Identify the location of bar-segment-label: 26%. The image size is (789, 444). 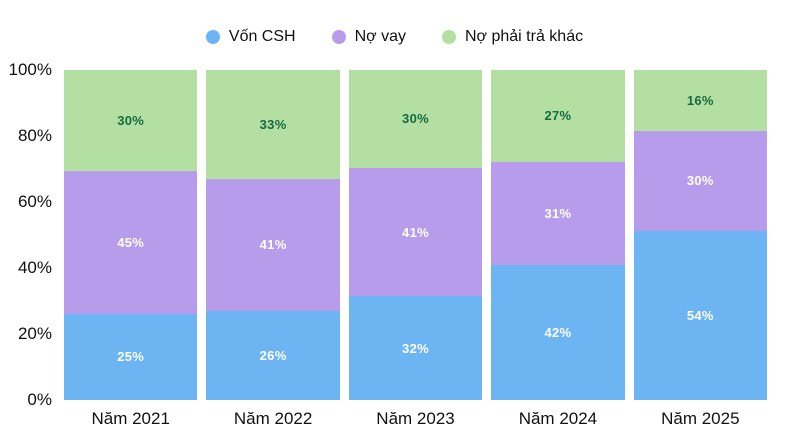
(273, 355).